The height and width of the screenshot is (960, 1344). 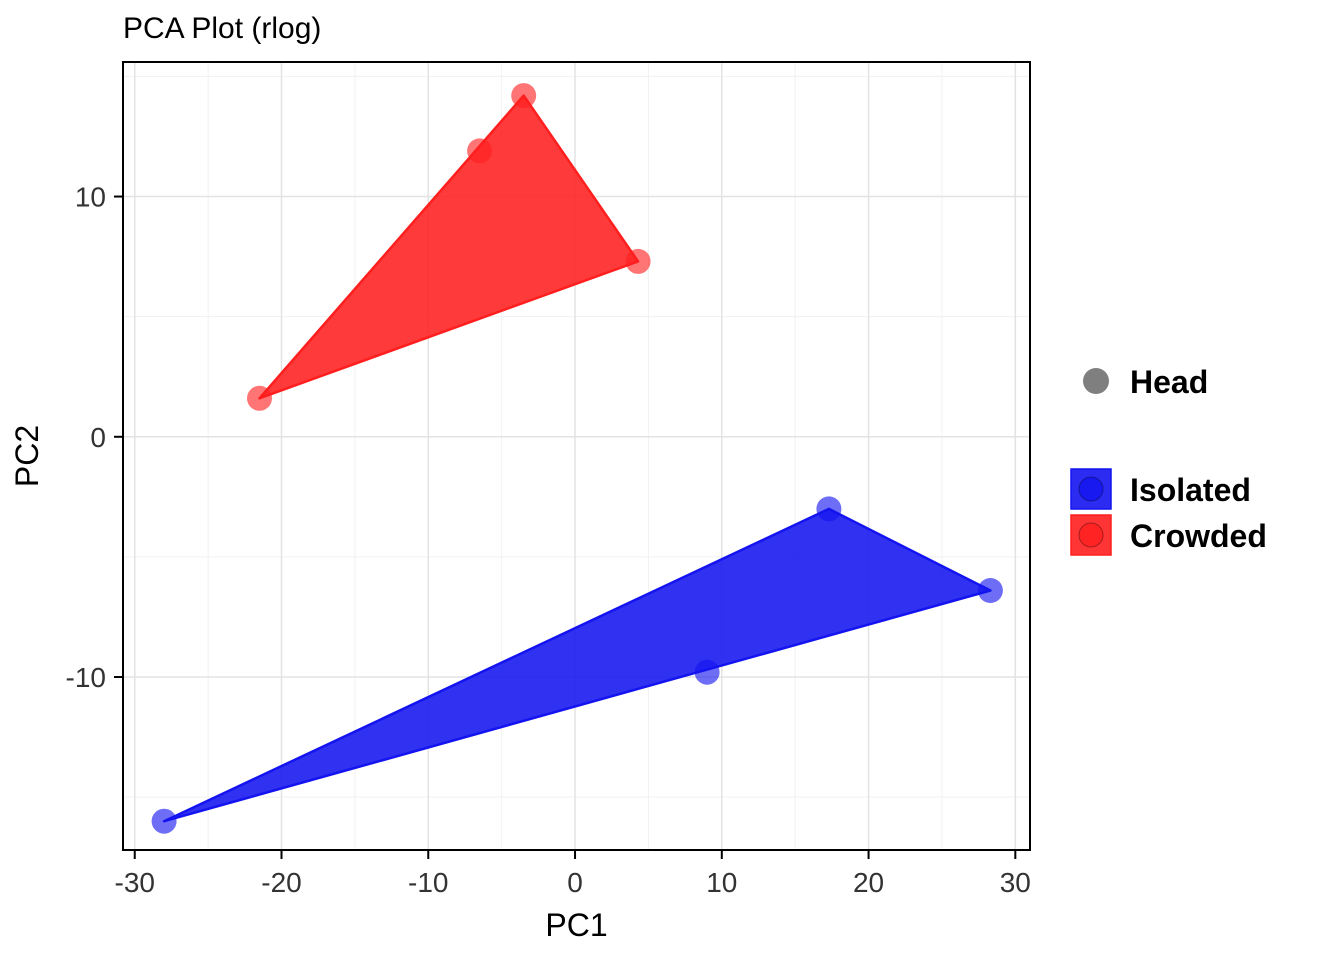 I want to click on x-tick-label: 20, so click(x=868, y=882).